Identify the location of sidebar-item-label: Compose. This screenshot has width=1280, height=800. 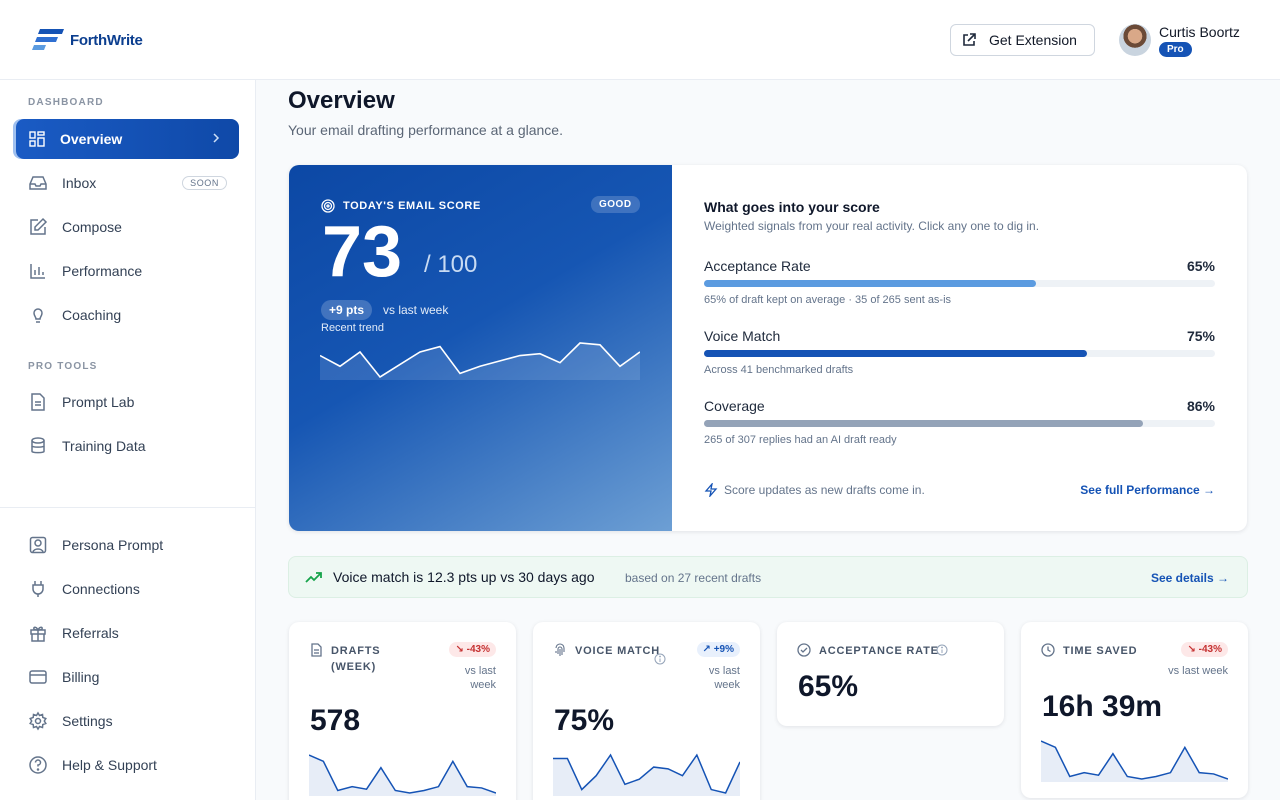
(92, 227).